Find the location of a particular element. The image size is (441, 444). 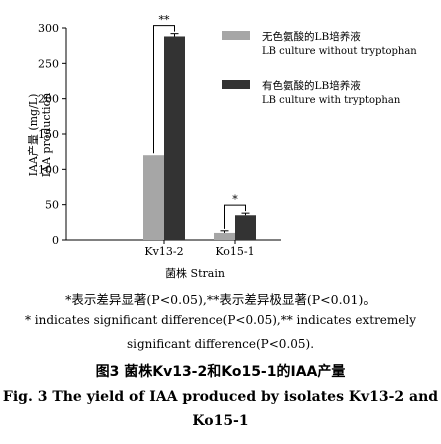

y-tick-label: 100 is located at coordinates (48, 169).